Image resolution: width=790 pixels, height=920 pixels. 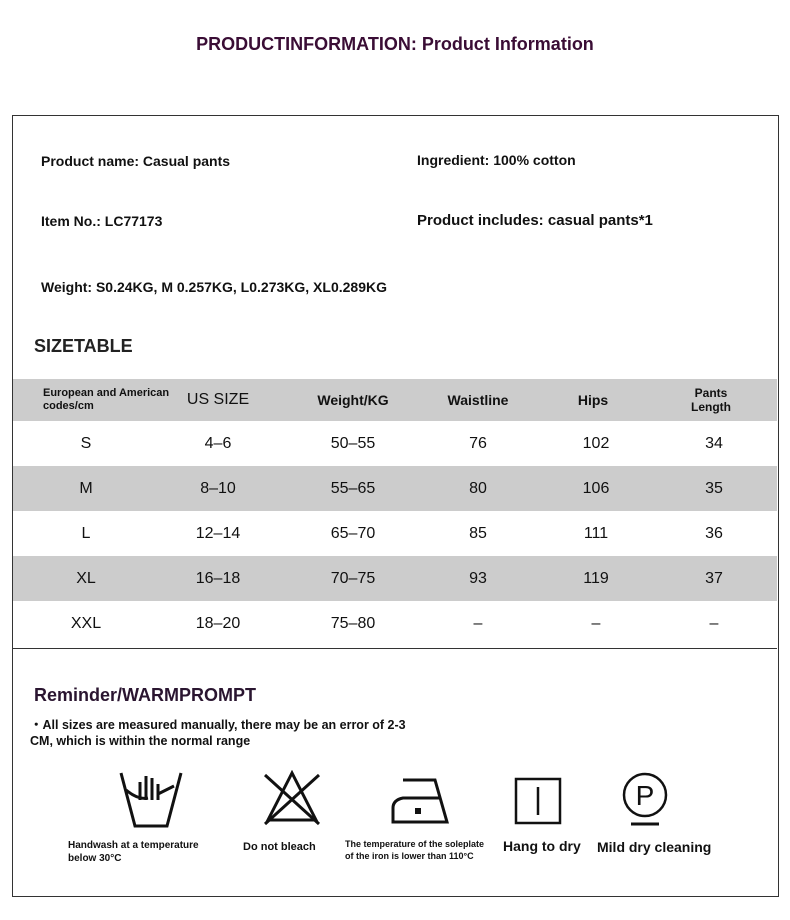 What do you see at coordinates (654, 847) in the screenshot?
I see `care-label-dry-clean: Mild dry cleaning` at bounding box center [654, 847].